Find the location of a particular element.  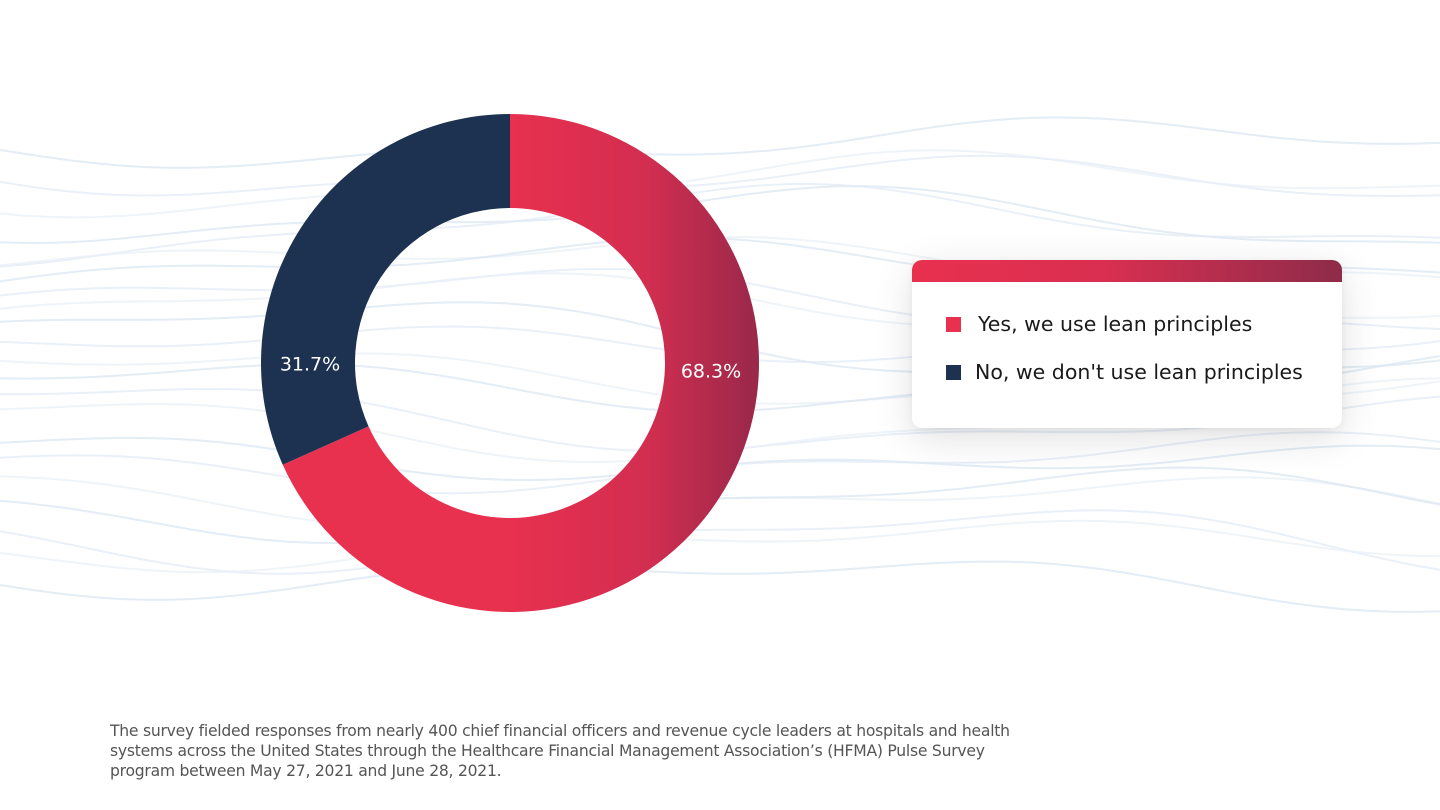

legend-item-no: No, we don't use lean principles is located at coordinates (1124, 372).